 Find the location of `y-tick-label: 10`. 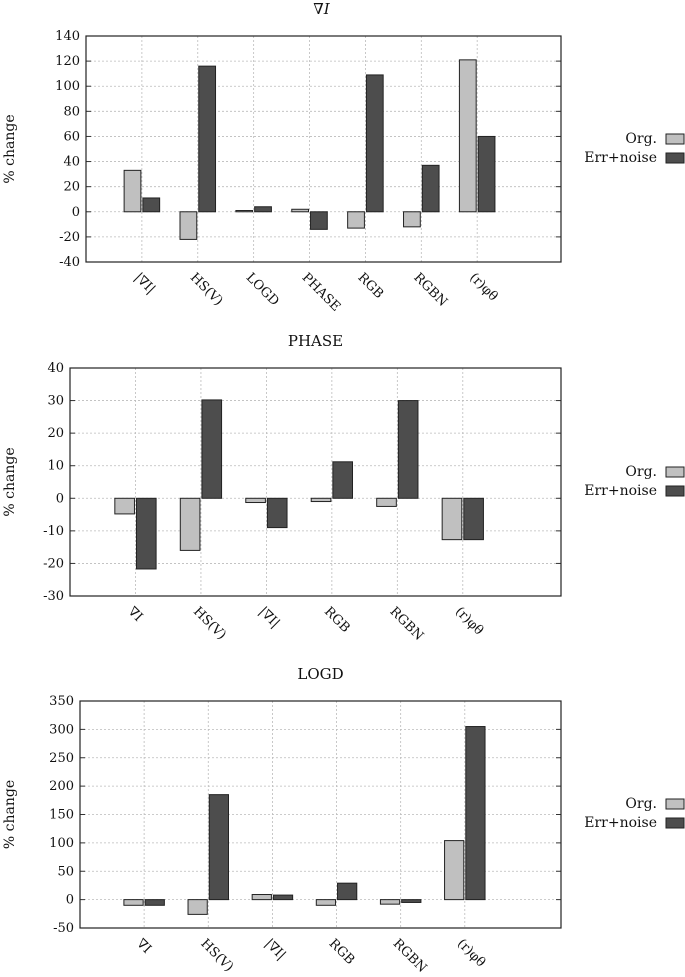

y-tick-label: 10 is located at coordinates (55, 466).